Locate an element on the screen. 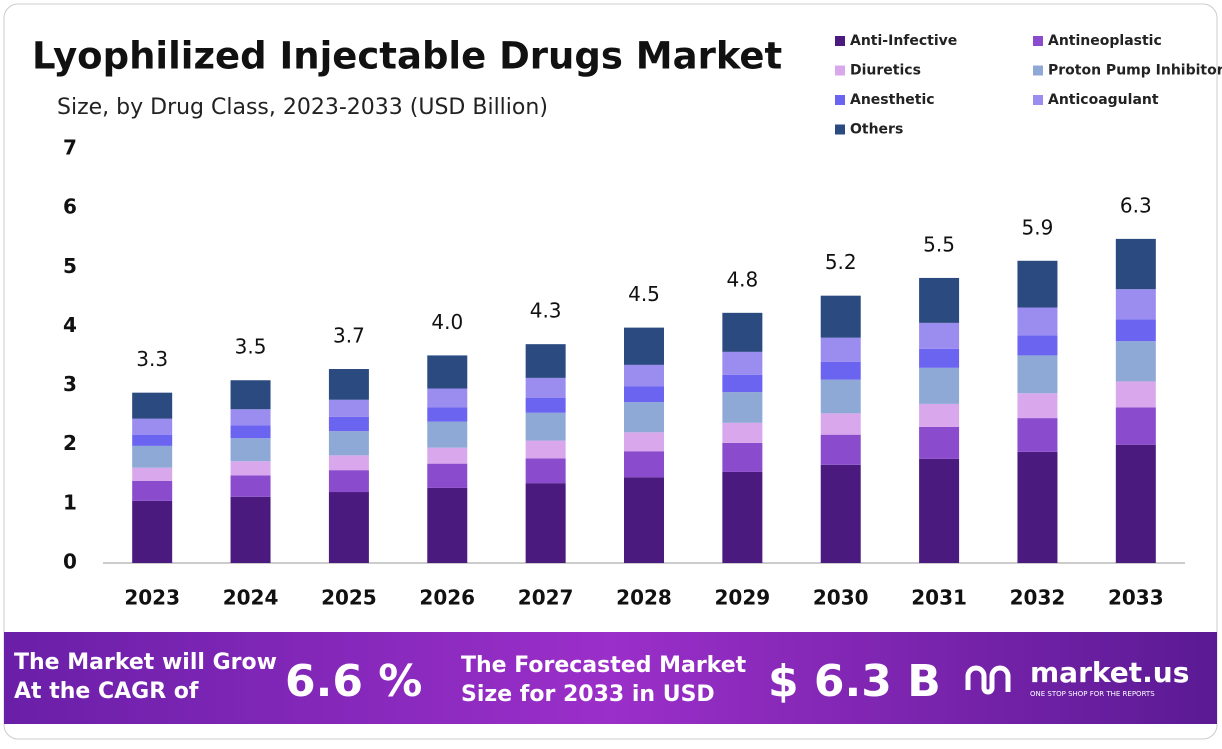 This screenshot has width=1222, height=749. total-label: 5.2 is located at coordinates (841, 262).